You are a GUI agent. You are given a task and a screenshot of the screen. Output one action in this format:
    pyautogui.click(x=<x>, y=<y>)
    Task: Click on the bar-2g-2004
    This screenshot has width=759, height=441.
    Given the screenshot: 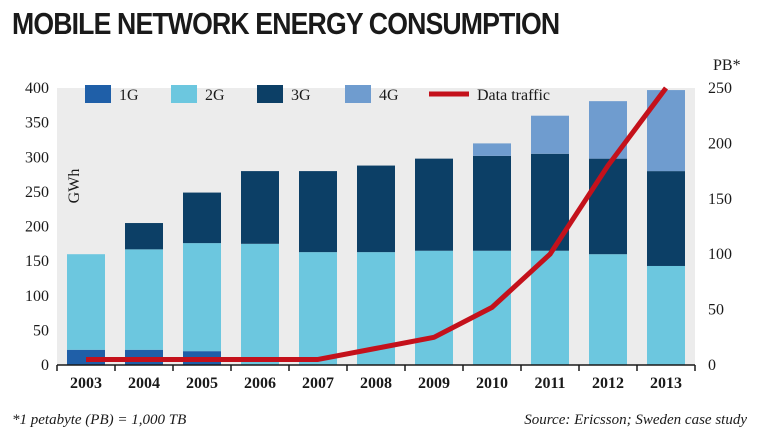 What is the action you would take?
    pyautogui.click(x=144, y=299)
    